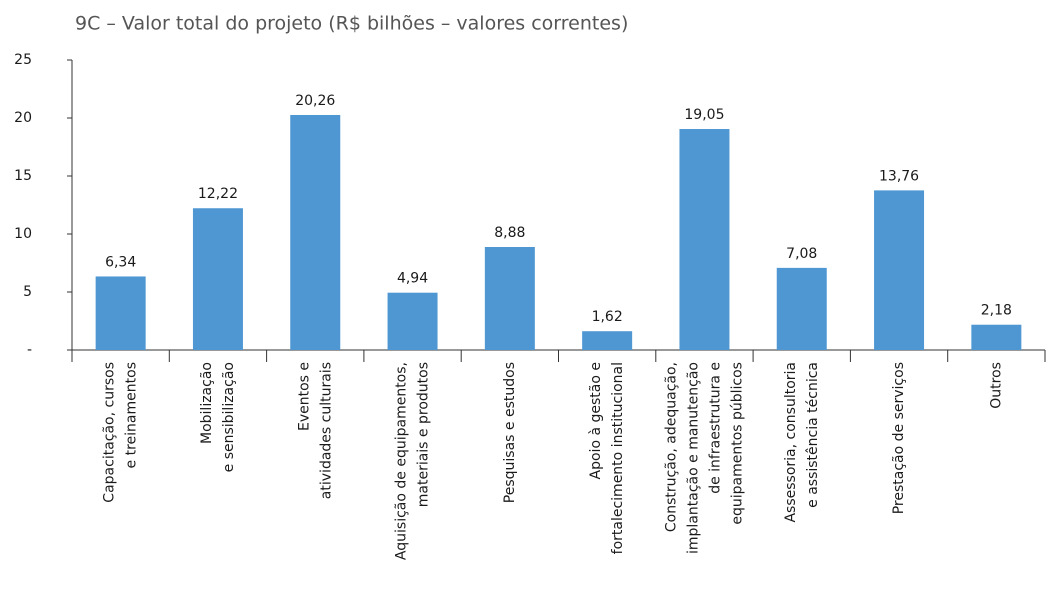 Image resolution: width=1052 pixels, height=606 pixels. I want to click on value-label: 1,62, so click(607, 317).